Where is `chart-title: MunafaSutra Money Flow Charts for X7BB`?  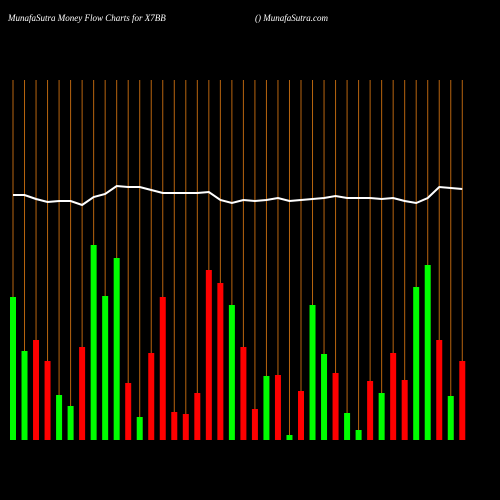 chart-title: MunafaSutra Money Flow Charts for X7BB is located at coordinates (86, 18).